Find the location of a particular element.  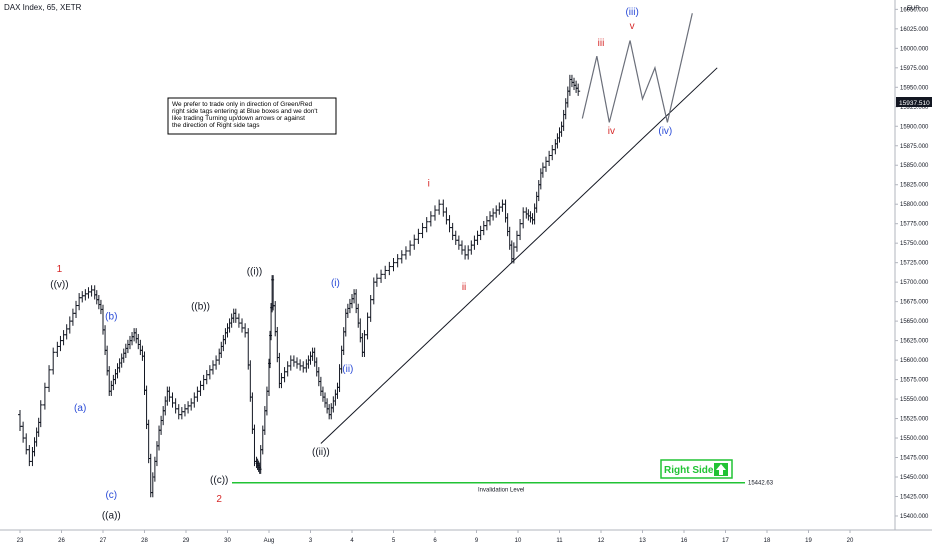

wave-label: (ii) is located at coordinates (347, 369).